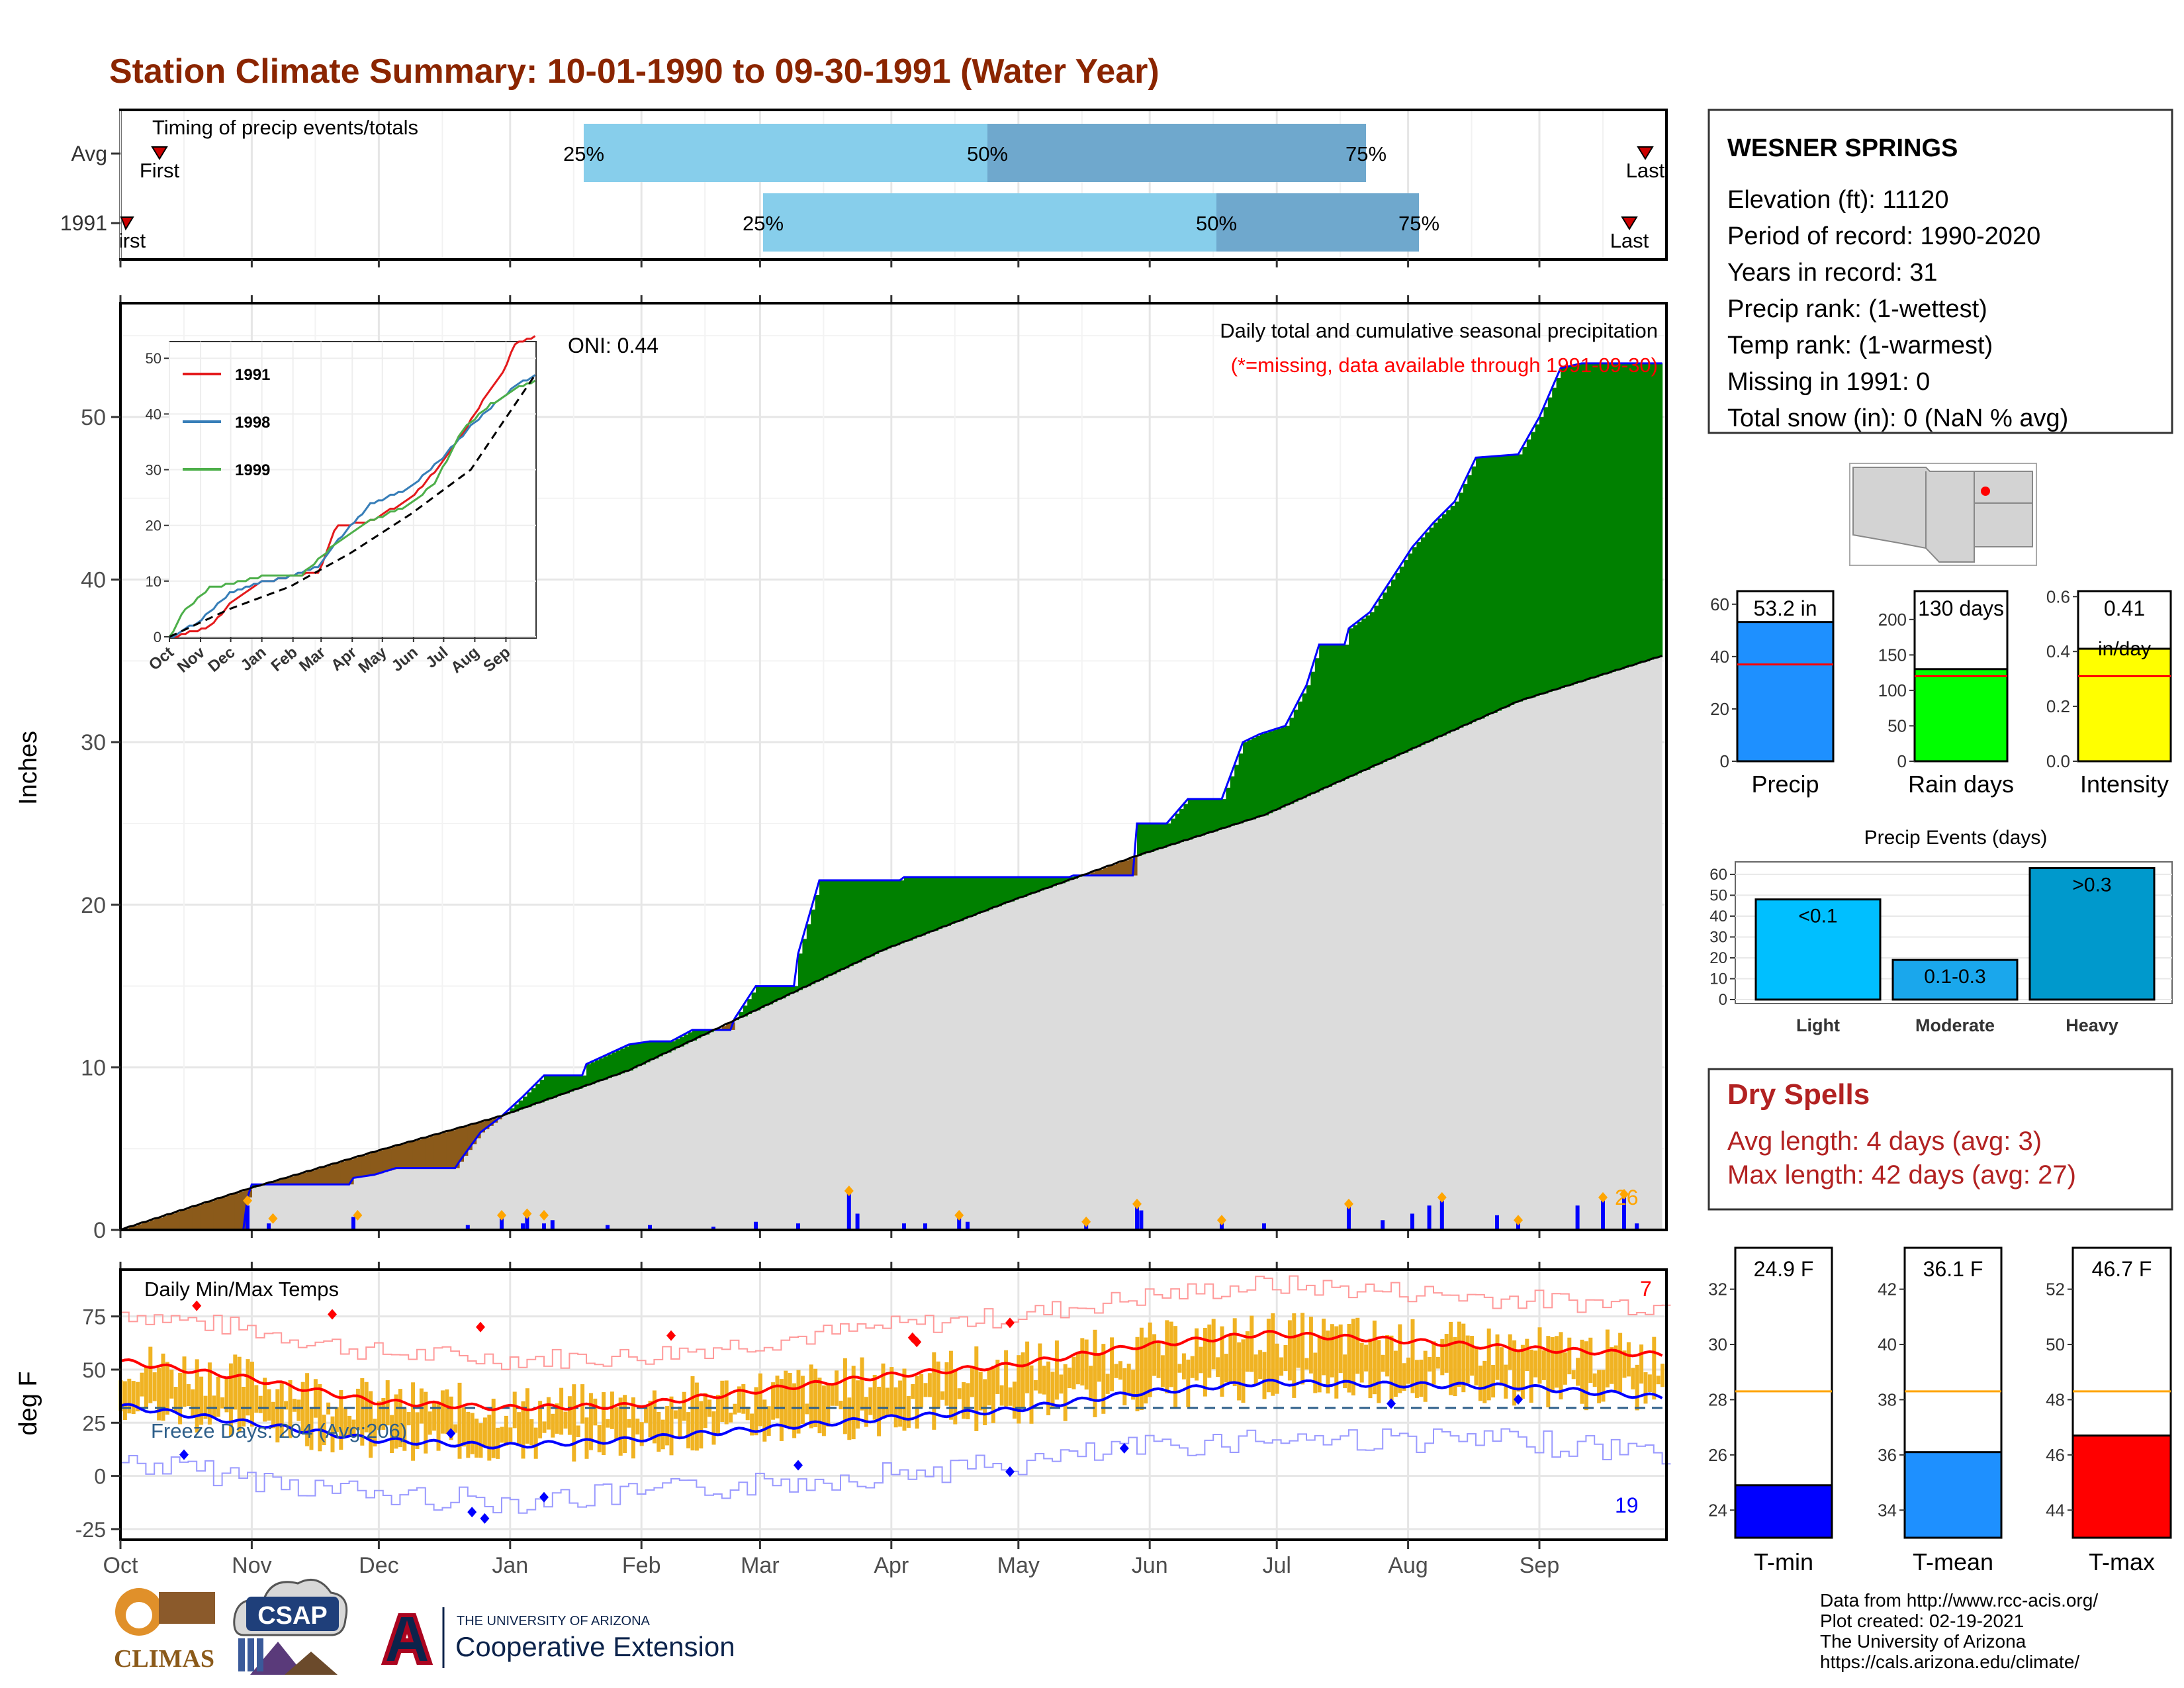 The height and width of the screenshot is (1688, 2184). I want to click on timing-avg-q75-label: 75%, so click(1366, 153).